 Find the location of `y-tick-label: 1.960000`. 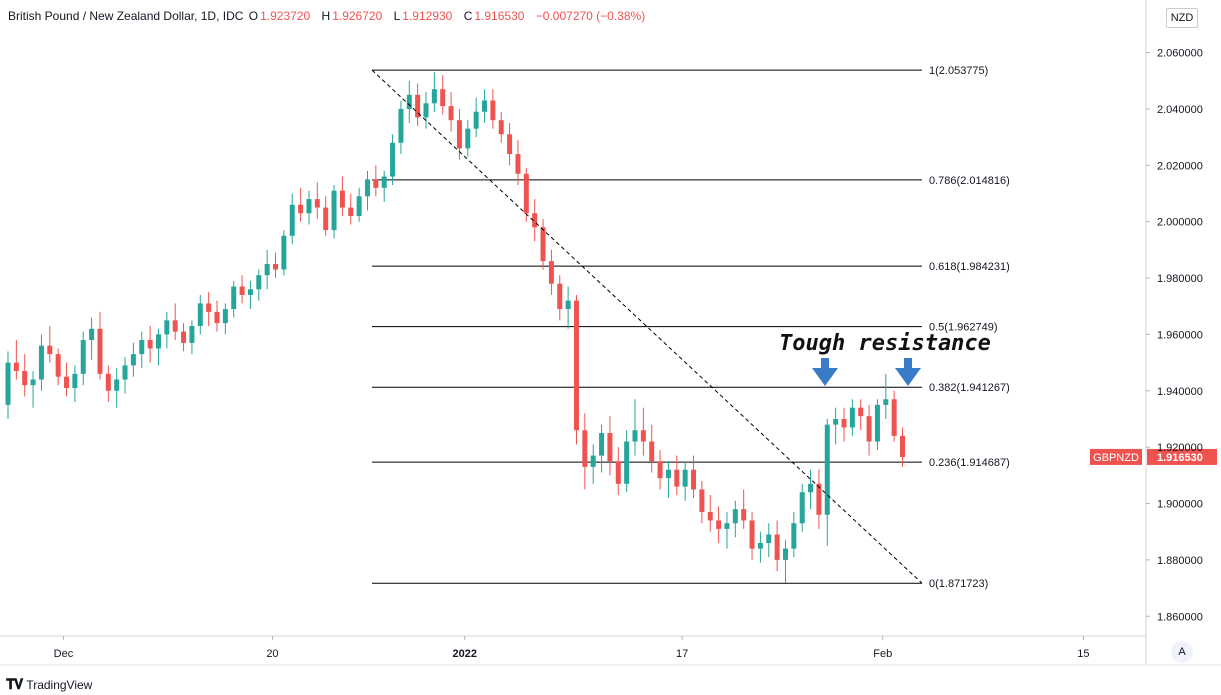

y-tick-label: 1.960000 is located at coordinates (1180, 335).